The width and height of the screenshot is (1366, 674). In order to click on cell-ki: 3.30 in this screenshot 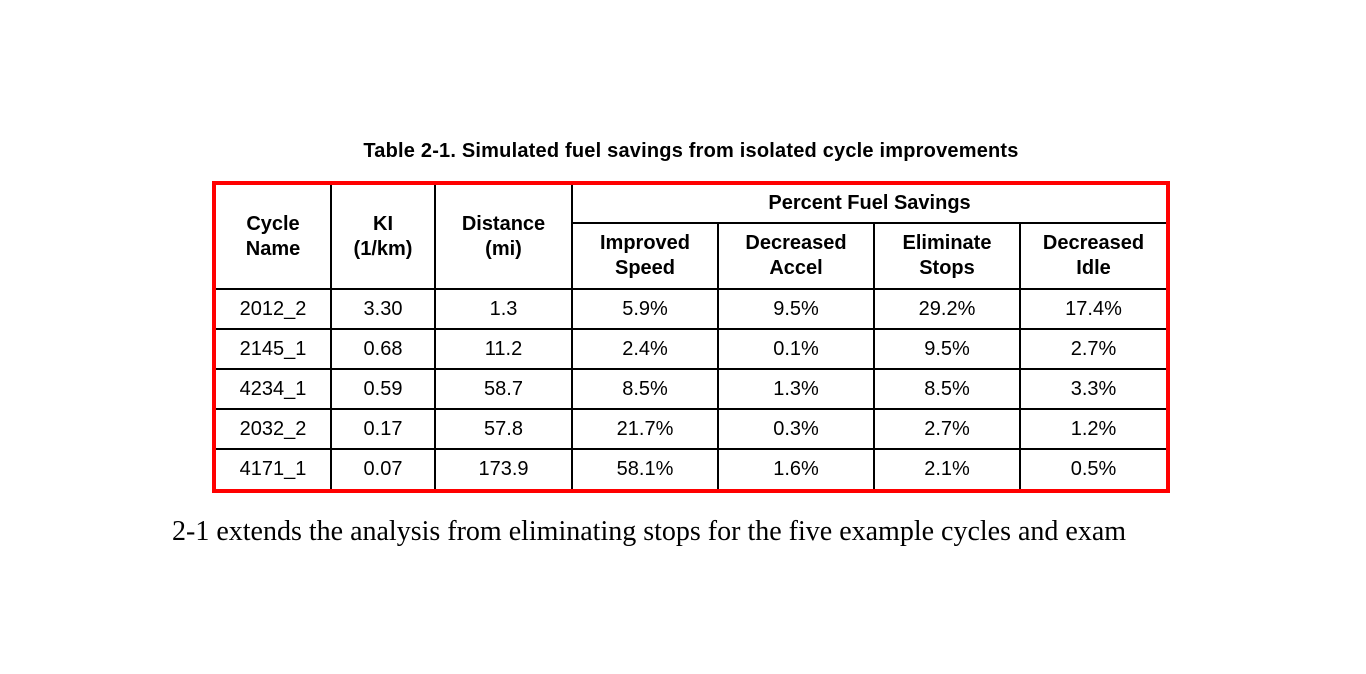, I will do `click(383, 309)`.